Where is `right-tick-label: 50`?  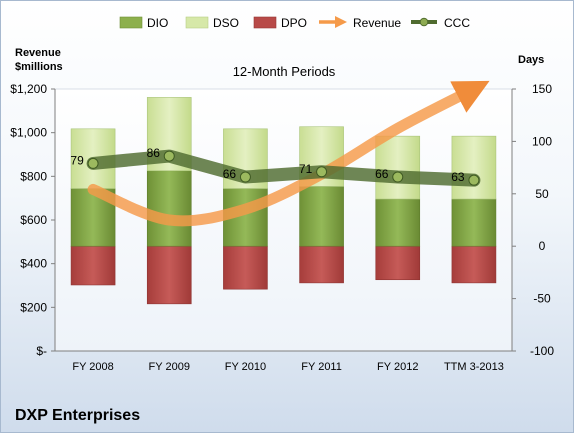 right-tick-label: 50 is located at coordinates (542, 194).